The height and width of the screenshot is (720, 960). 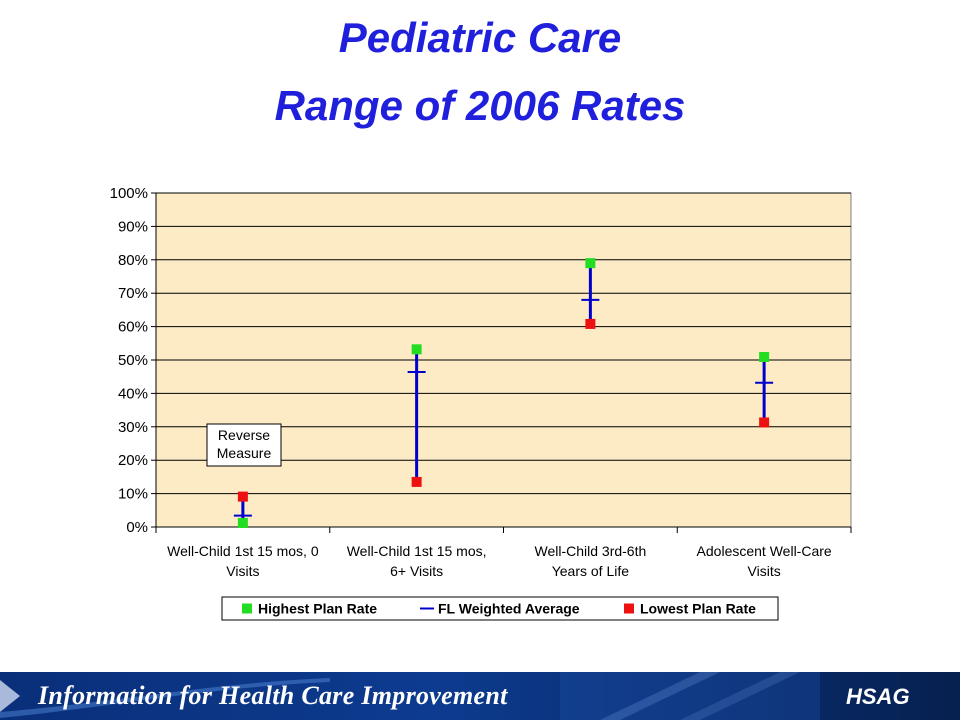 What do you see at coordinates (480, 105) in the screenshot?
I see `slide-subtitle: Range of 2006 Rates` at bounding box center [480, 105].